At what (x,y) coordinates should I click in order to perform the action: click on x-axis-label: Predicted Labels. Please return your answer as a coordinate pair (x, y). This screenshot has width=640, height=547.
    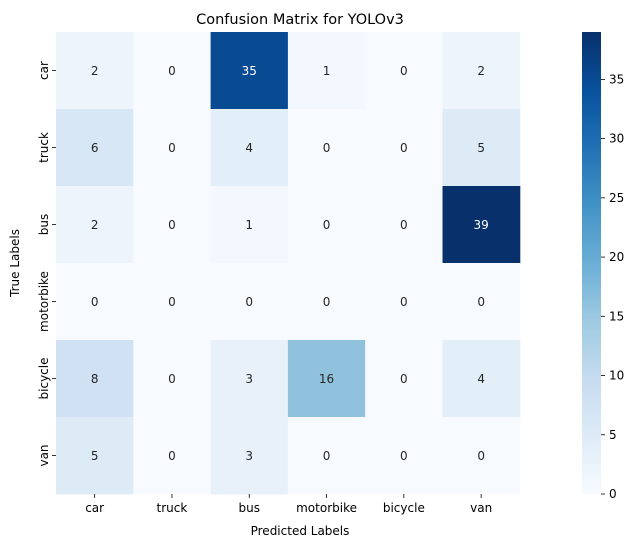
    Looking at the image, I should click on (300, 531).